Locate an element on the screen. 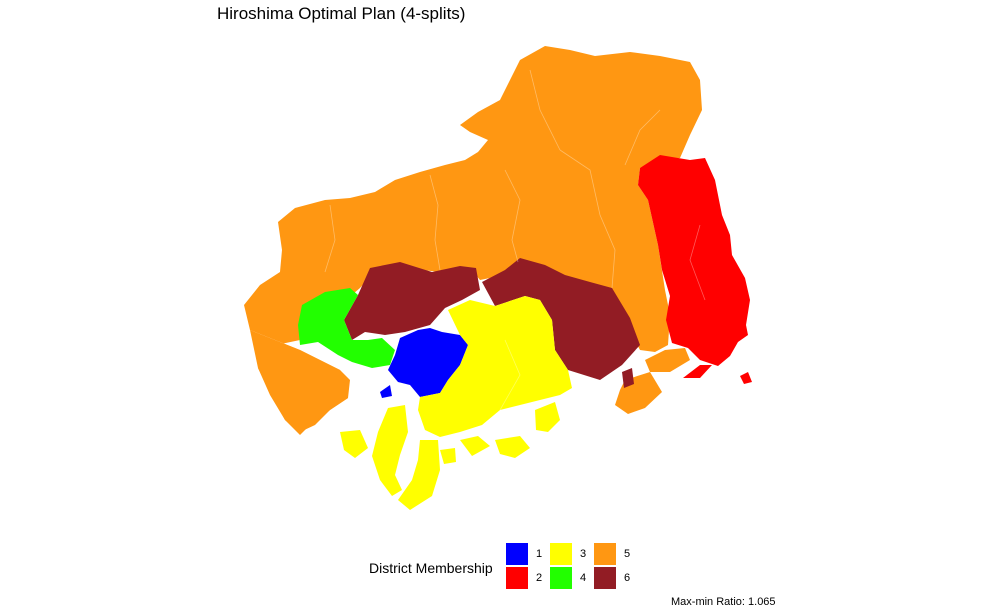 Image resolution: width=1000 pixels, height=608 pixels. district-3-region is located at coordinates (495, 366).